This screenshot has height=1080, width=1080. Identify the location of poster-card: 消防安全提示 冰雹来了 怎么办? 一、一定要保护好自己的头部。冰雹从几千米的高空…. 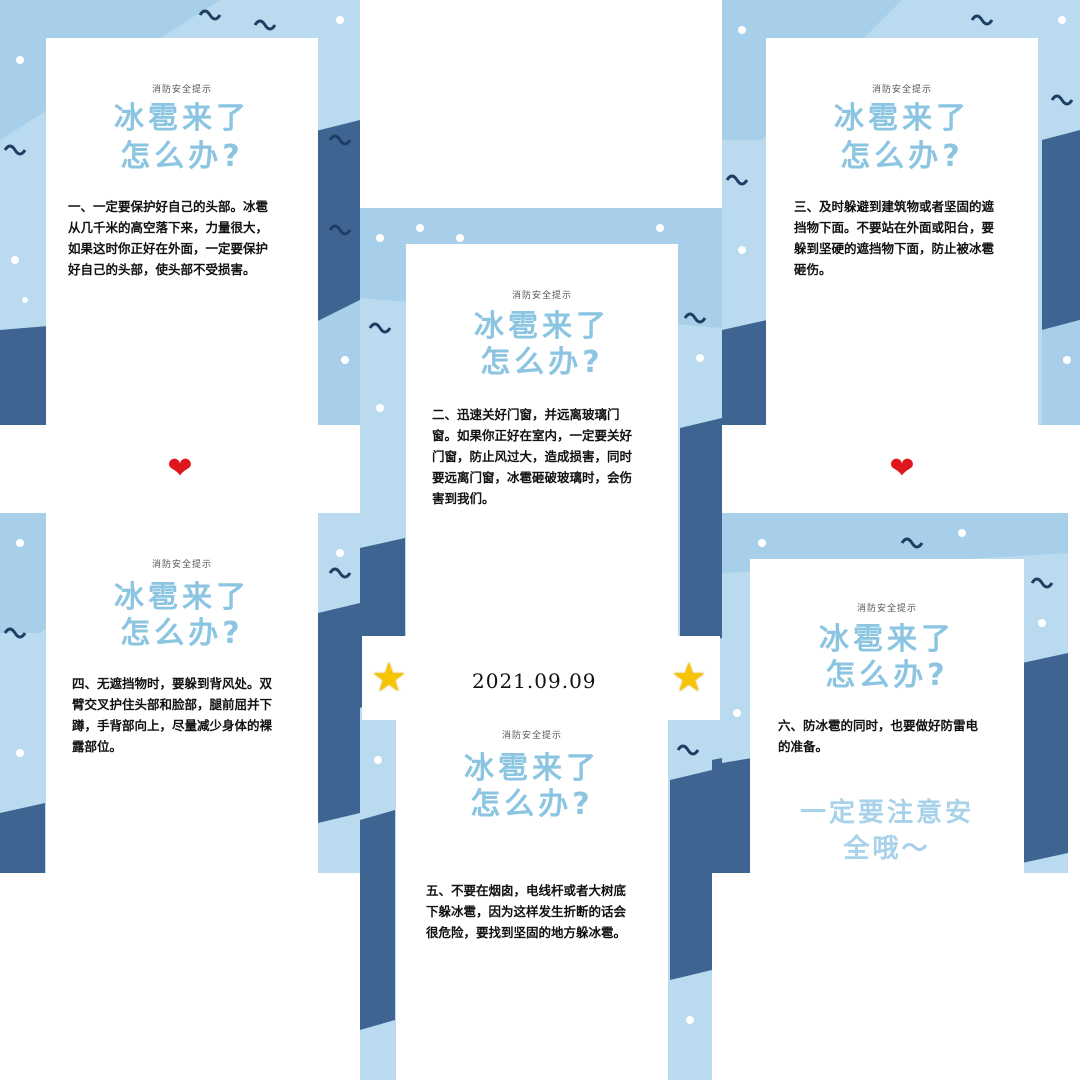
(182, 231).